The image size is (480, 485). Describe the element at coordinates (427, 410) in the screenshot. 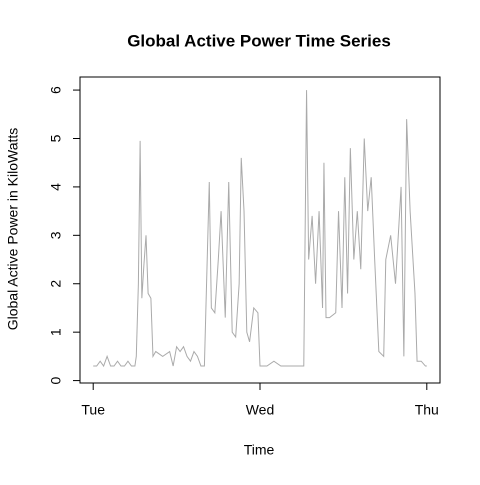

I see `x-tick-label: Thu` at that location.